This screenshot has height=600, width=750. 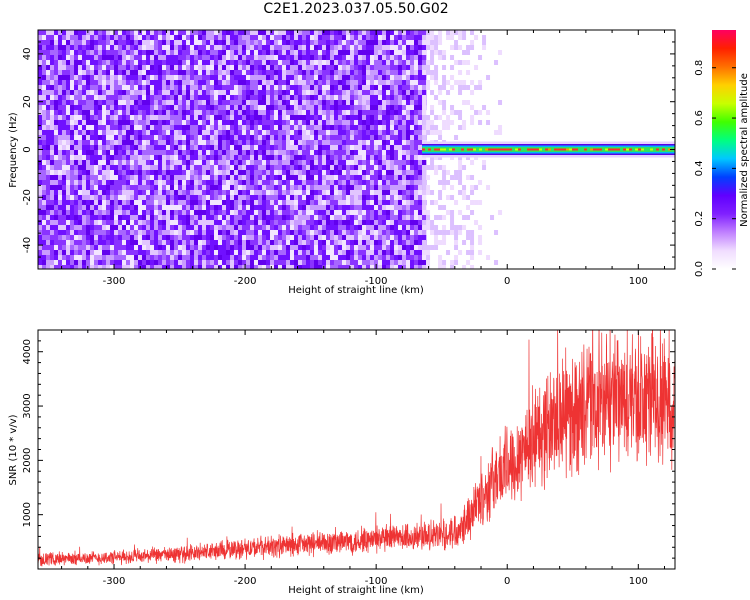 What do you see at coordinates (436, 149) in the screenshot?
I see `signal-band-core` at bounding box center [436, 149].